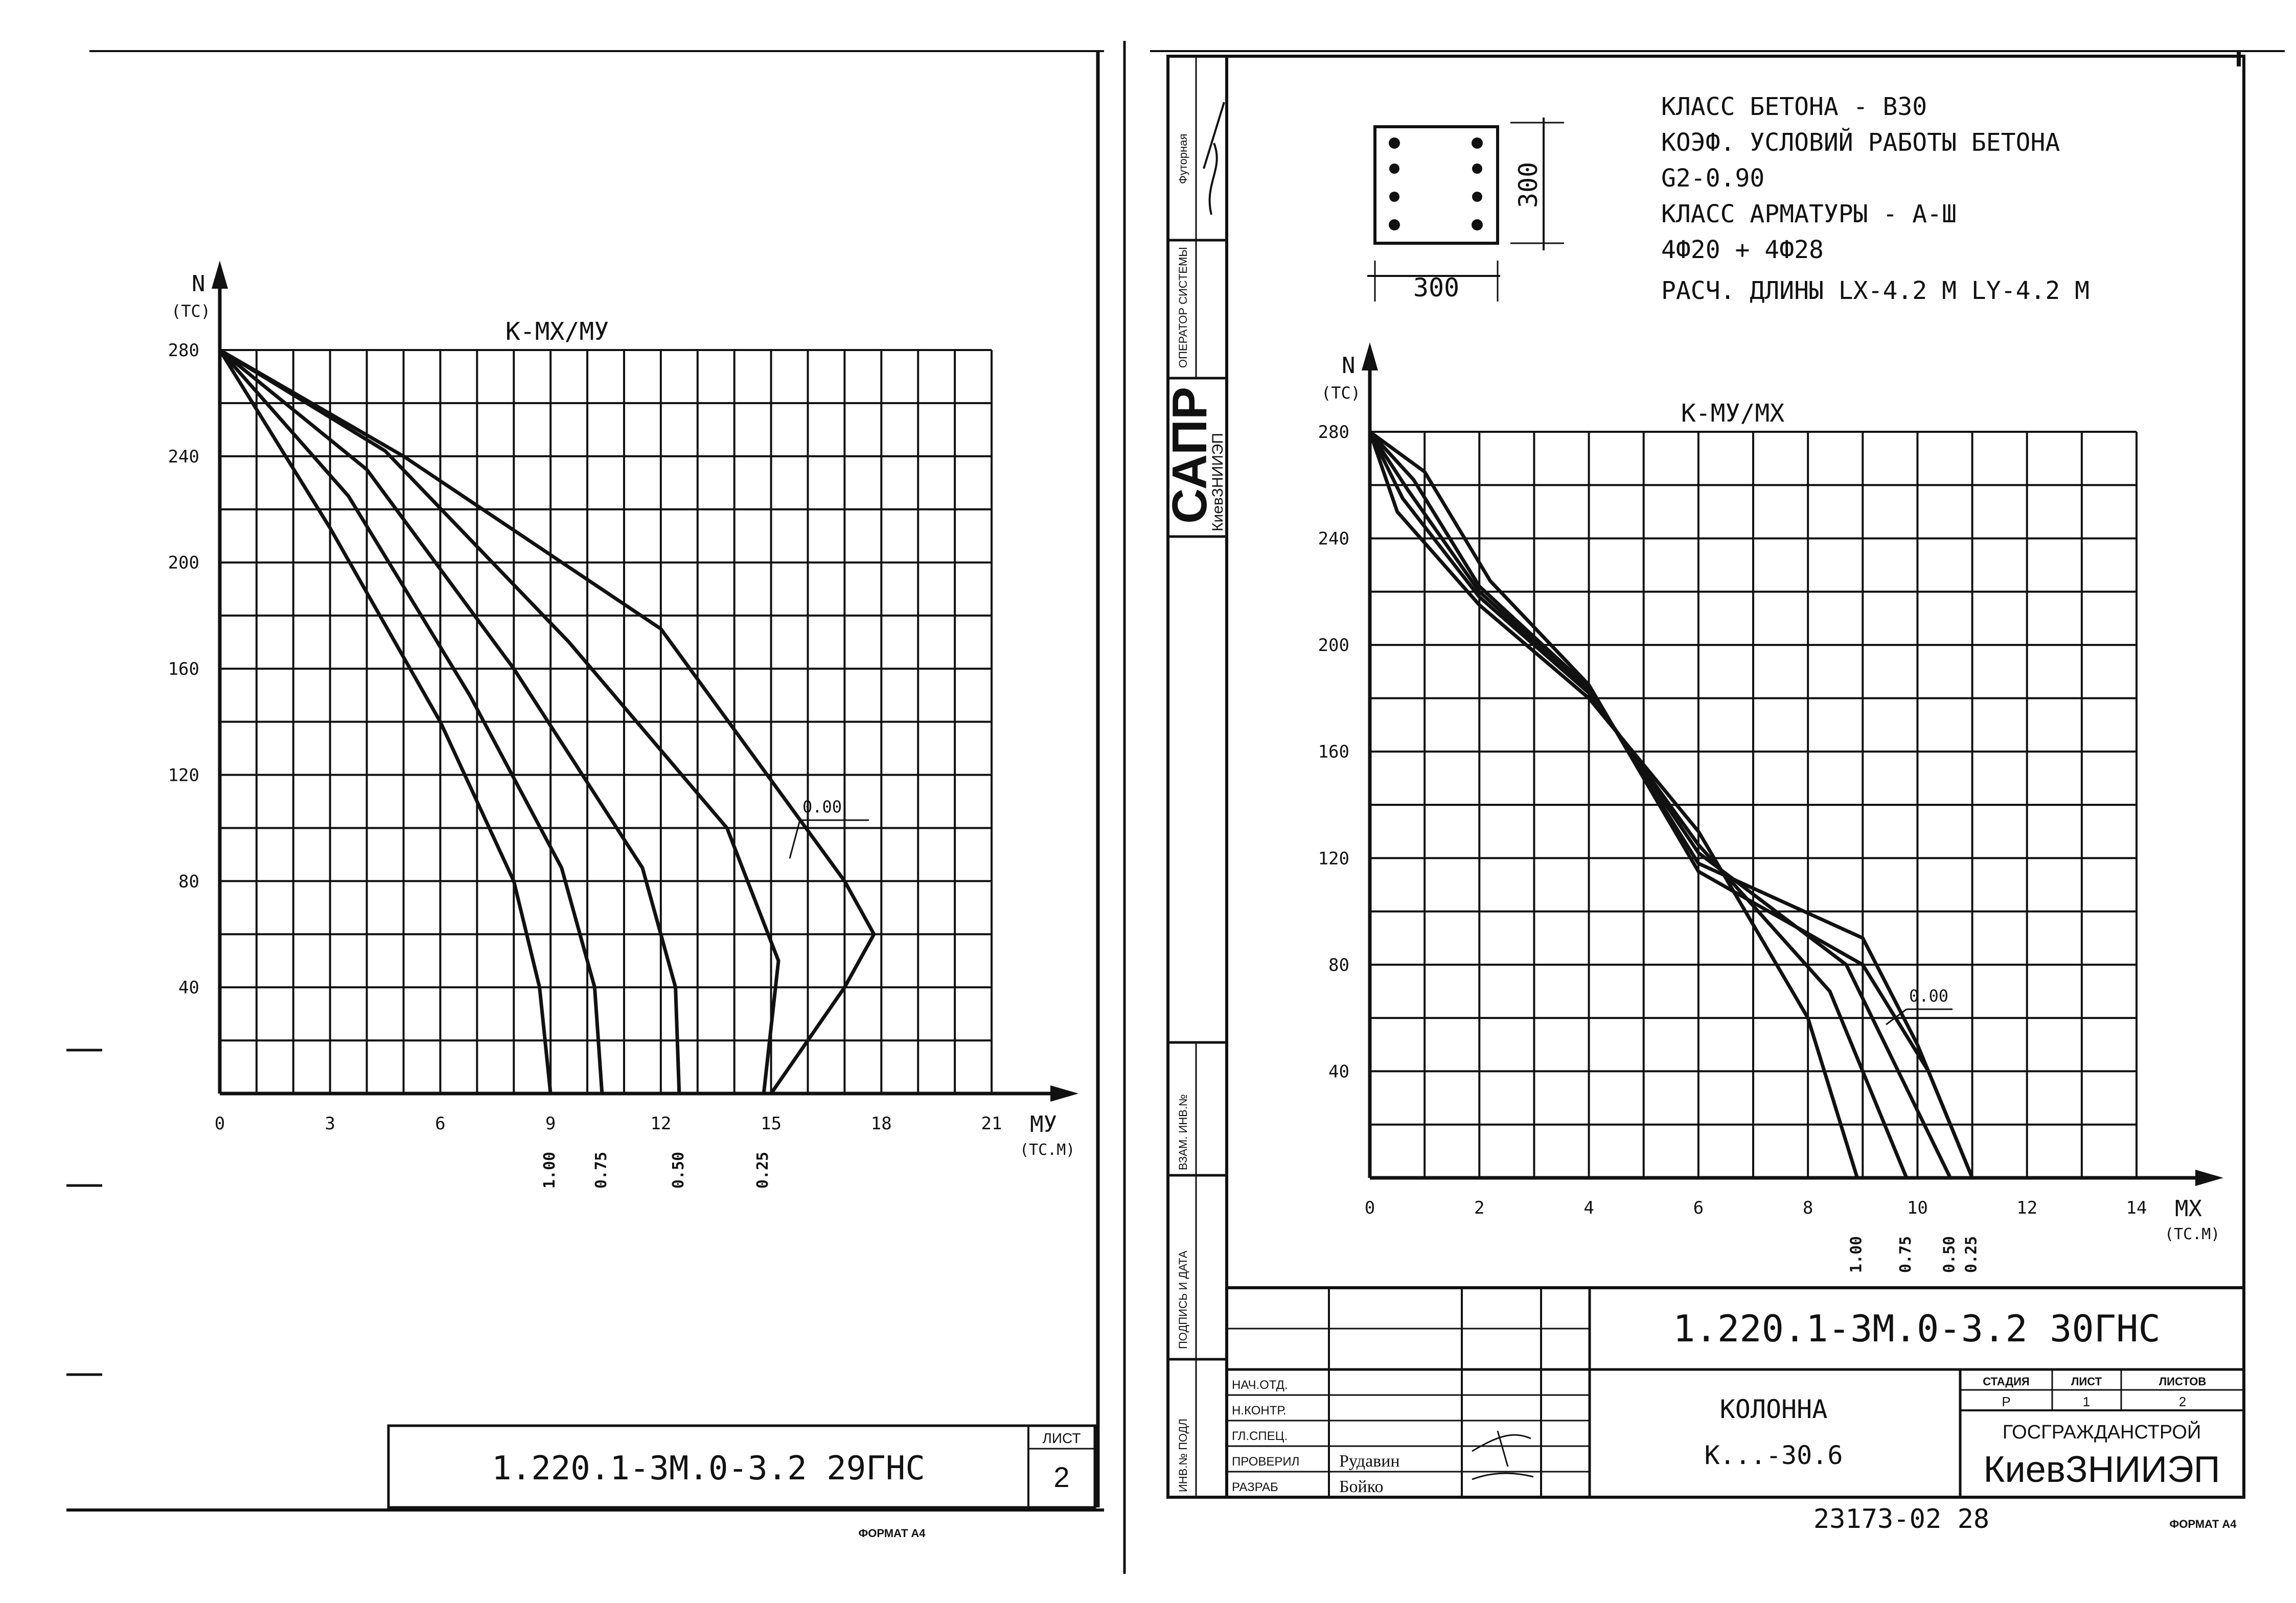 This screenshot has width=2296, height=1603. Describe the element at coordinates (1735, 1391) in the screenshot. I see `right-title-block` at that location.